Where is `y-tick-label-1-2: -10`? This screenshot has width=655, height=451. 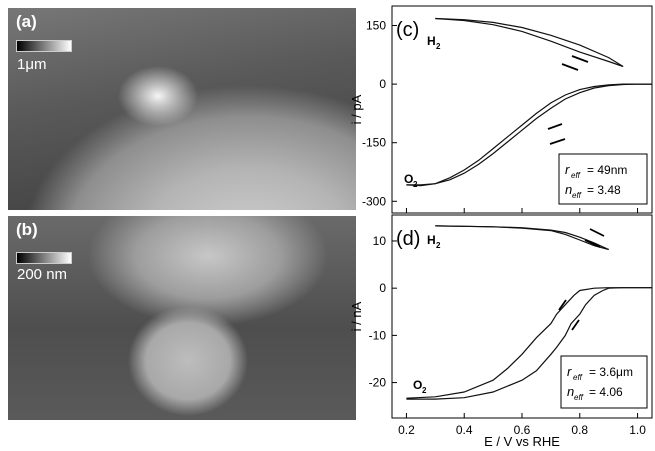 y-tick-label-1-2: -10 is located at coordinates (378, 335).